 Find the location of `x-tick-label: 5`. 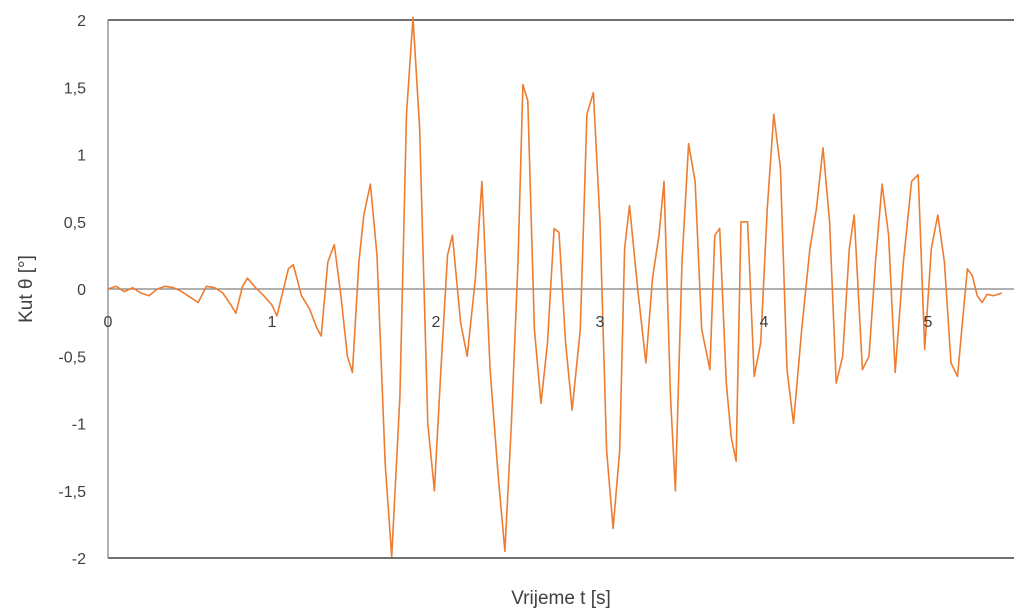

x-tick-label: 5 is located at coordinates (928, 322).